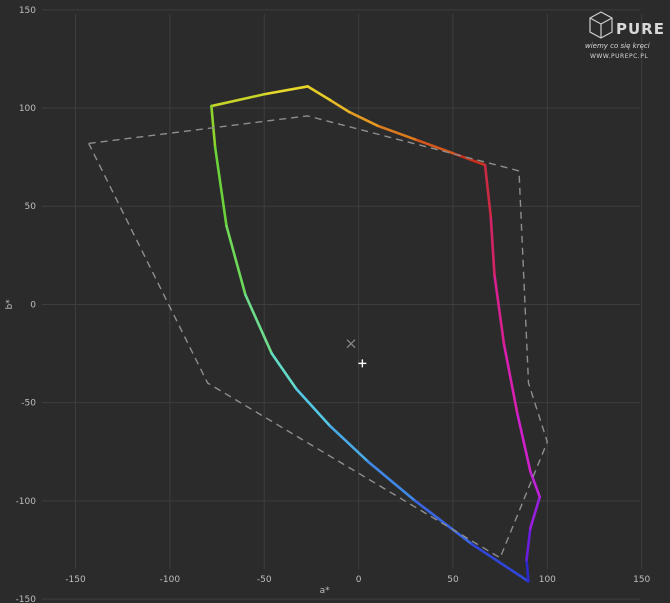 The height and width of the screenshot is (603, 670). What do you see at coordinates (619, 56) in the screenshot?
I see `logo-url: WWW.PUREPC.PL` at bounding box center [619, 56].